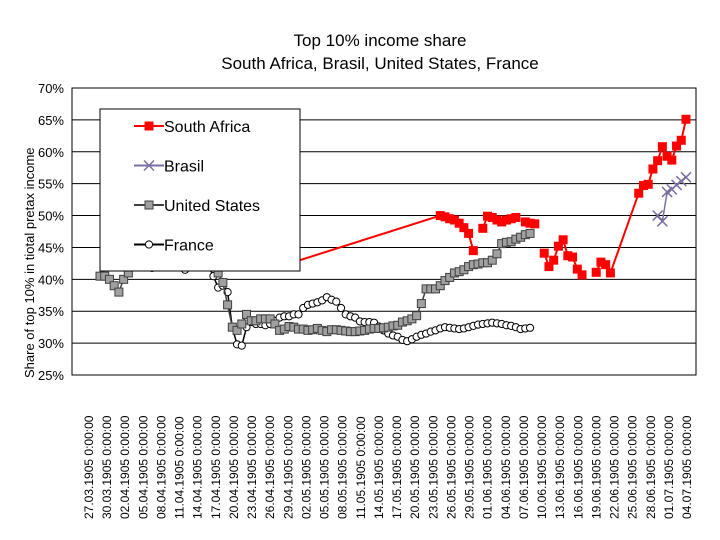 The image size is (720, 540). I want to click on x-tick-label: 14.04.1905 0:00:00, so click(198, 467).